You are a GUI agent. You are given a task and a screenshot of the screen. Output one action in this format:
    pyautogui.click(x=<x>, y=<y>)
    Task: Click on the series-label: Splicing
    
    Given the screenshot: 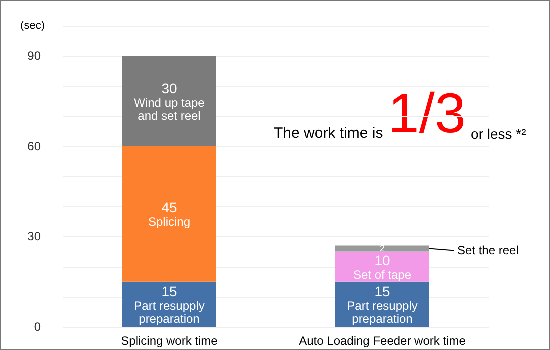 What is the action you would take?
    pyautogui.click(x=169, y=222)
    